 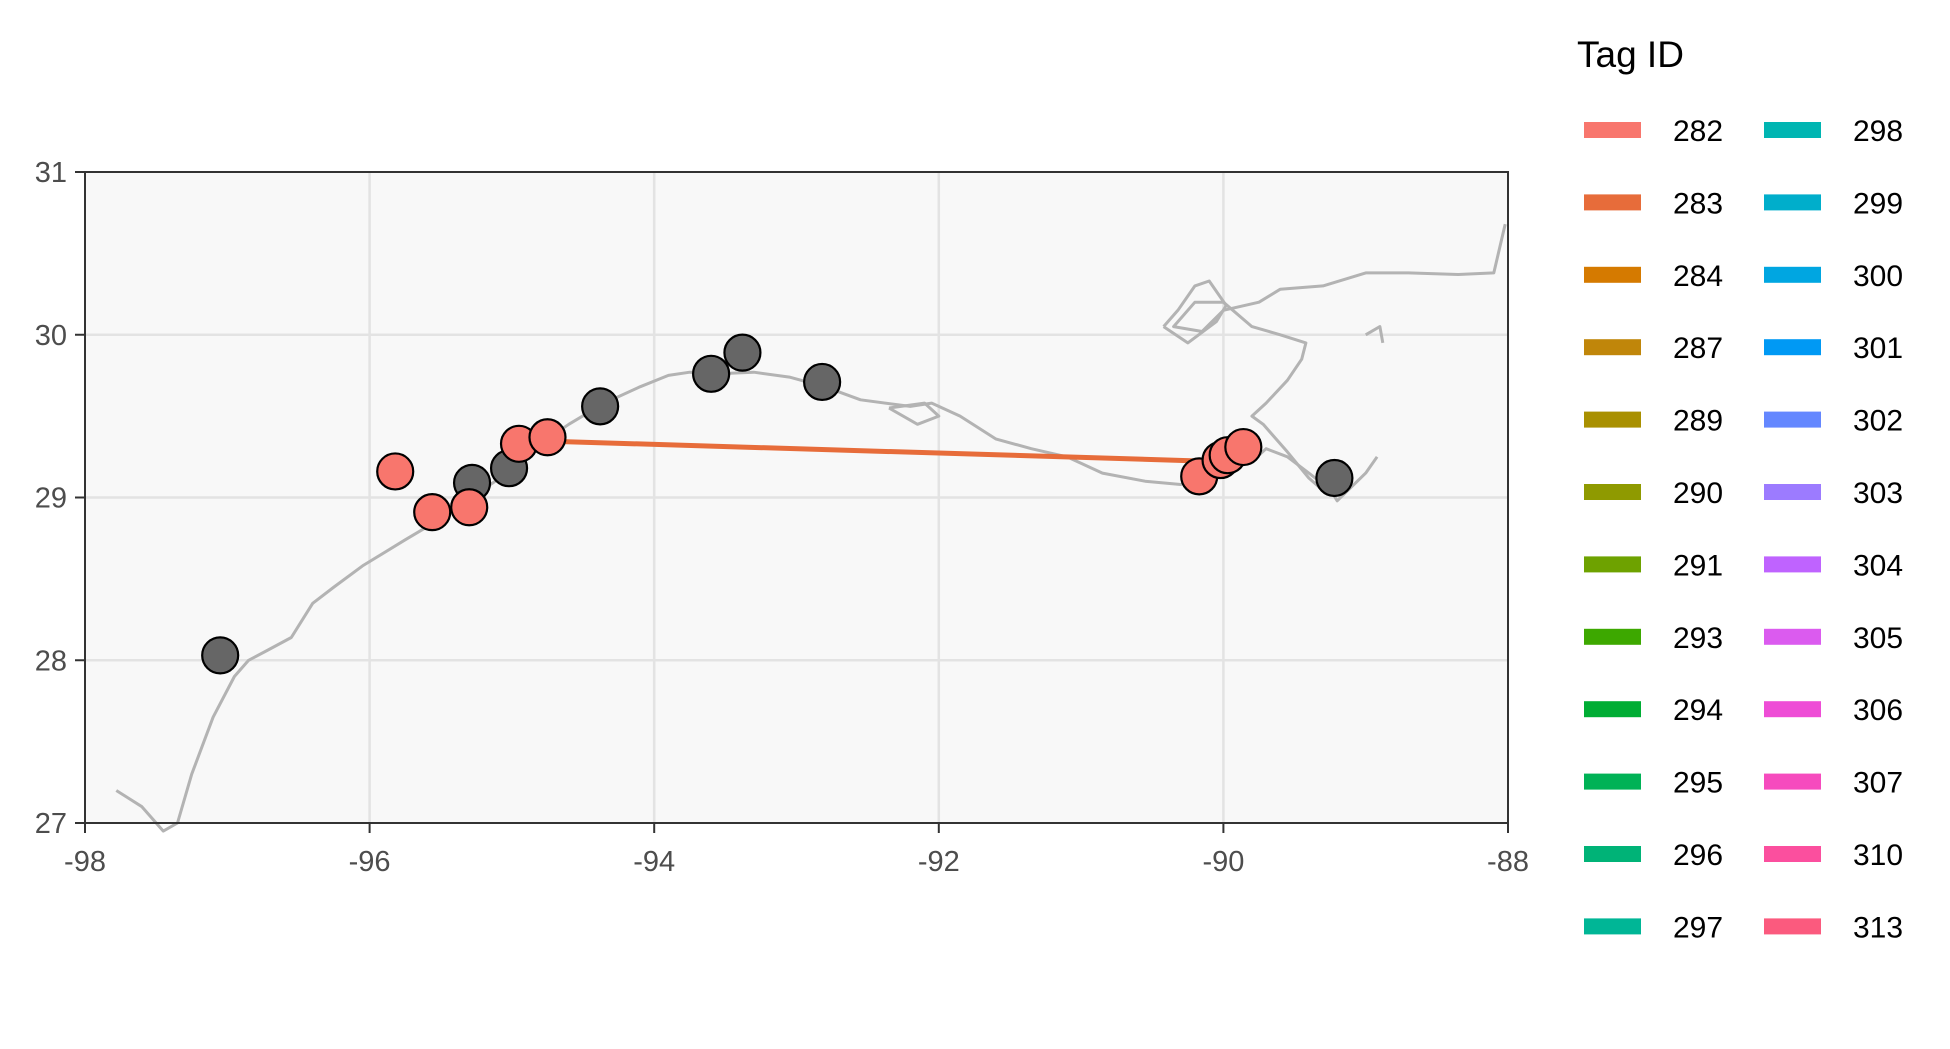 I want to click on legend-label: 299, so click(x=1878, y=203).